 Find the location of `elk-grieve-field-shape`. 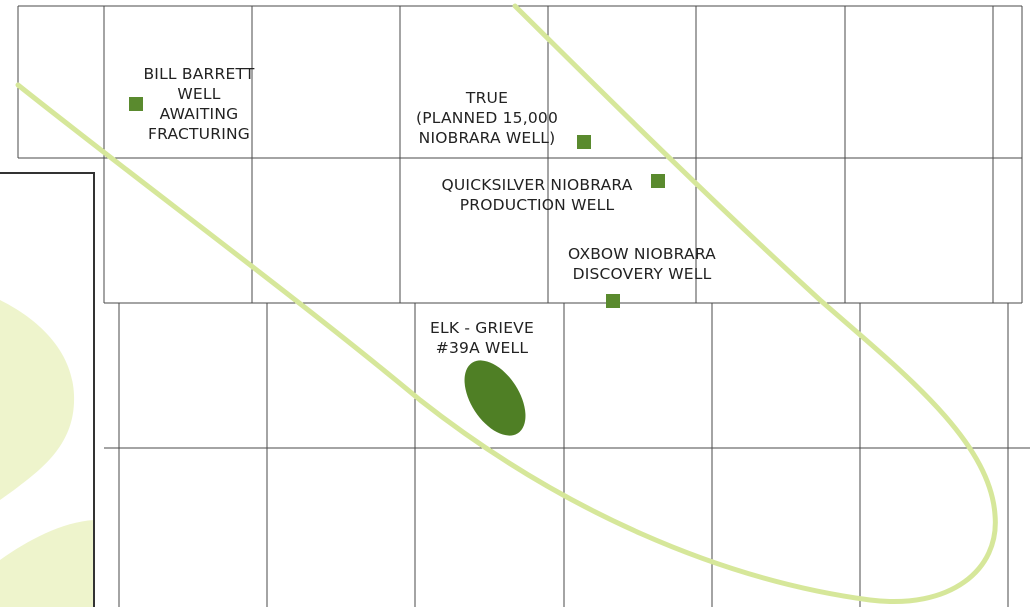

elk-grieve-field-shape is located at coordinates (495, 398).